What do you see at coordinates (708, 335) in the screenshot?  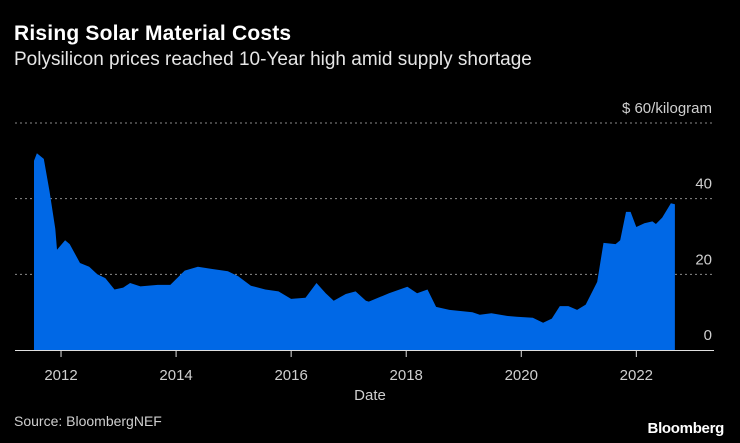 I see `y-tick-label: 0` at bounding box center [708, 335].